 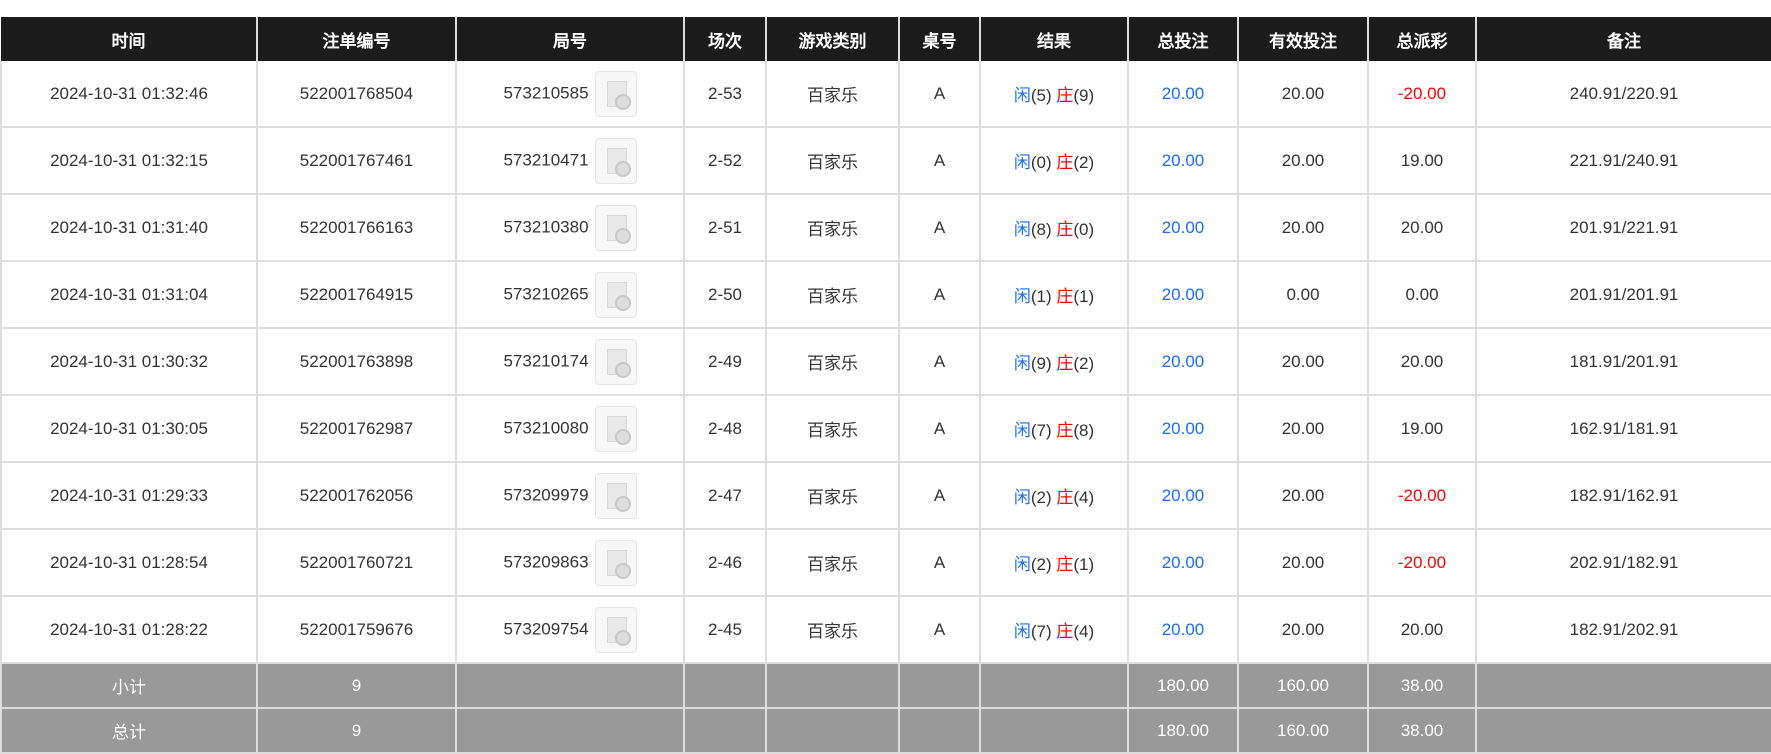 I want to click on column-header: 场次, so click(x=725, y=39).